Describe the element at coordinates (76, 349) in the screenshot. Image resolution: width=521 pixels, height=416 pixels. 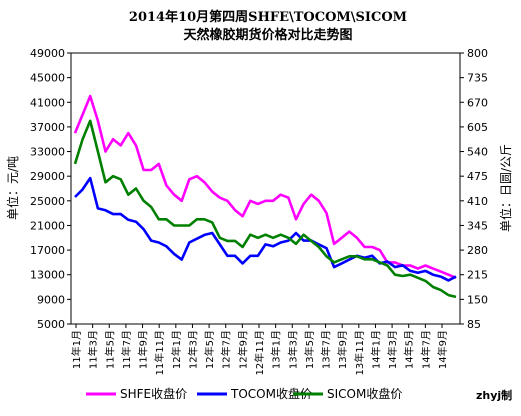
I see `x-tick-label: 11年1月` at that location.